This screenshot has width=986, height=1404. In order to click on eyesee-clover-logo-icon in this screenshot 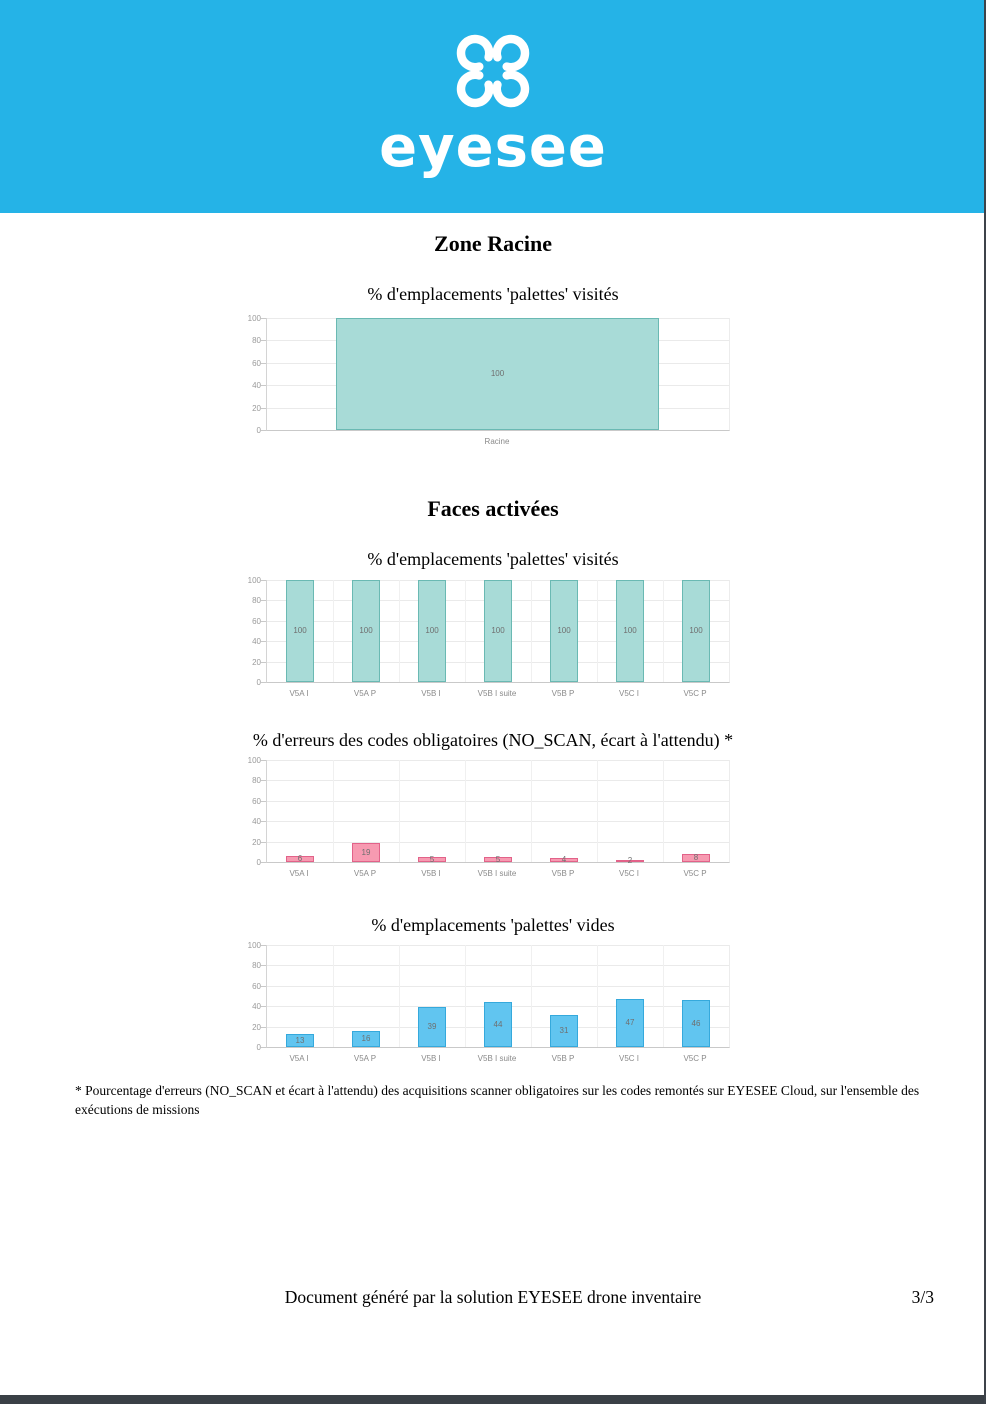, I will do `click(493, 71)`.